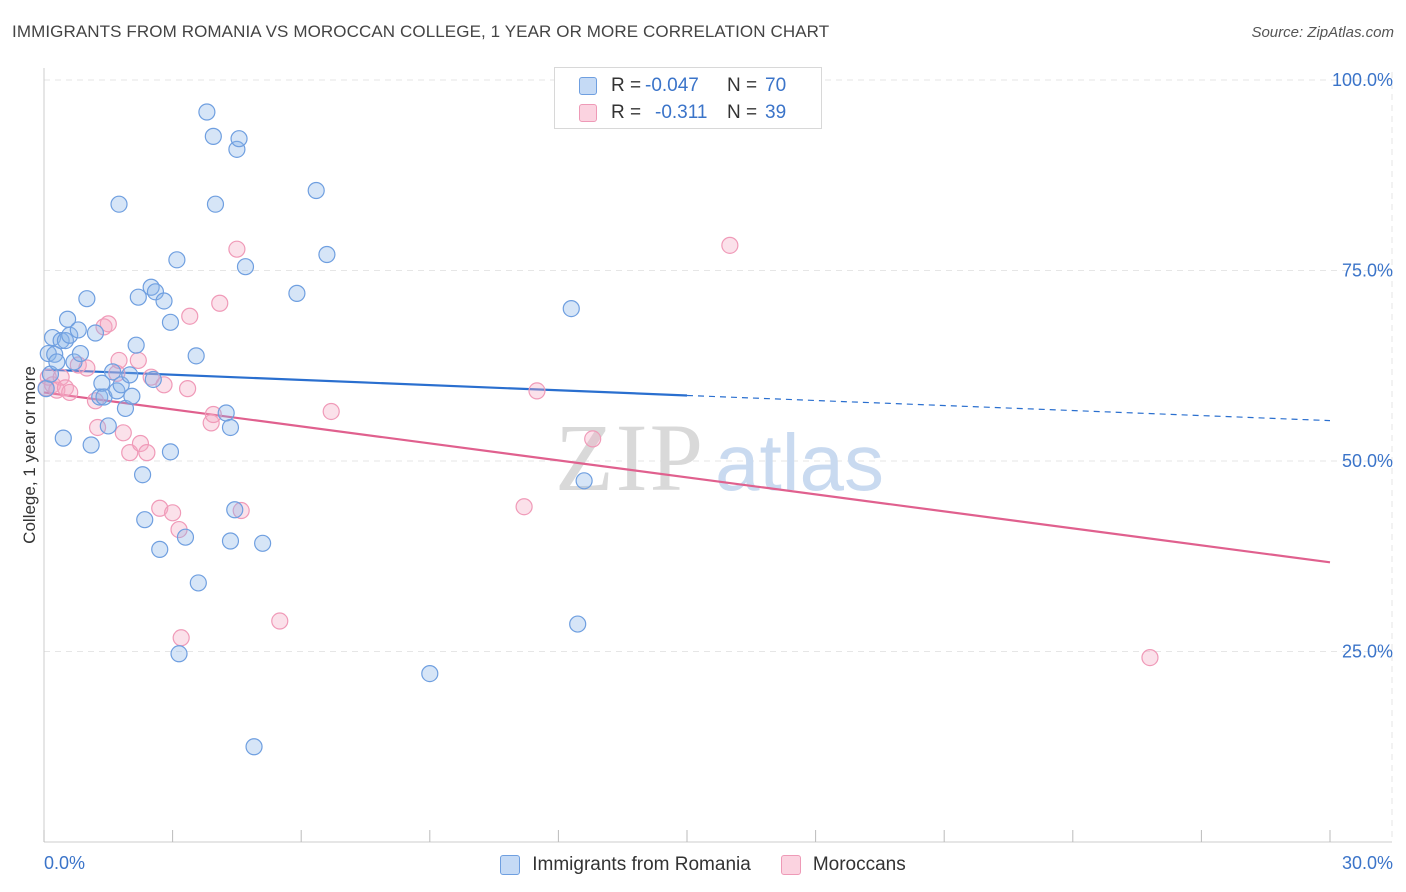 This screenshot has width=1406, height=892. I want to click on watermark: ZIP atlas, so click(719, 457).